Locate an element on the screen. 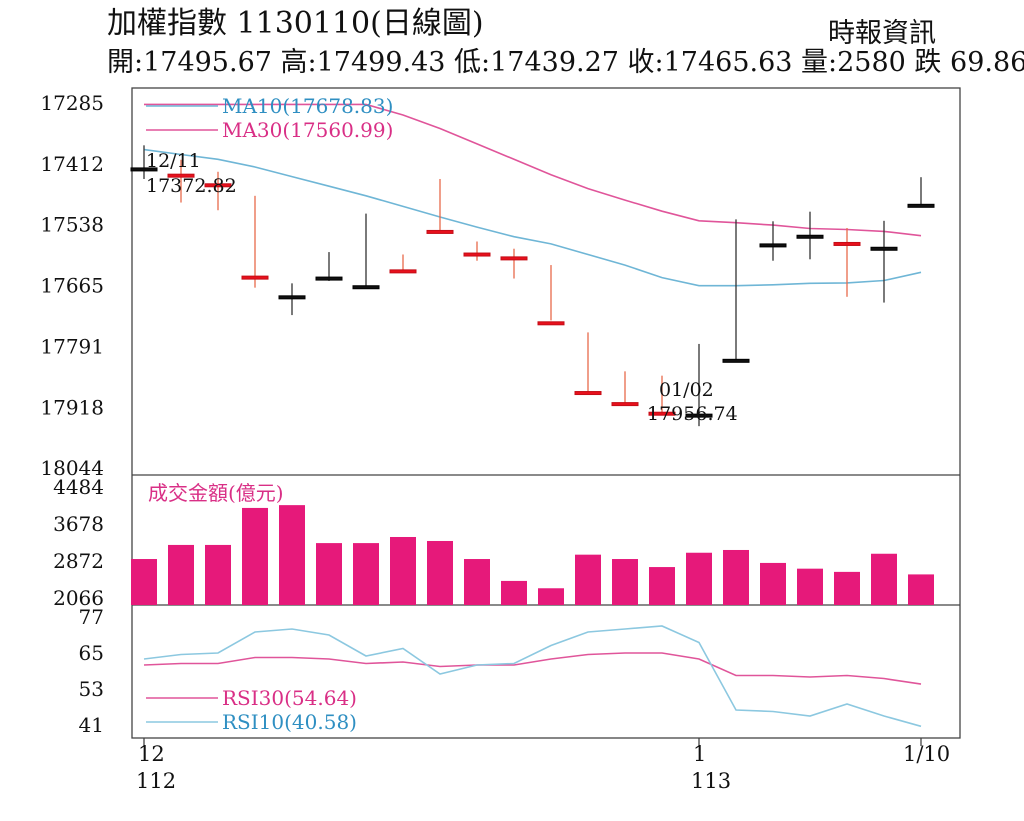  ma30-legend-label: MA30(17560.99) is located at coordinates (307, 130).